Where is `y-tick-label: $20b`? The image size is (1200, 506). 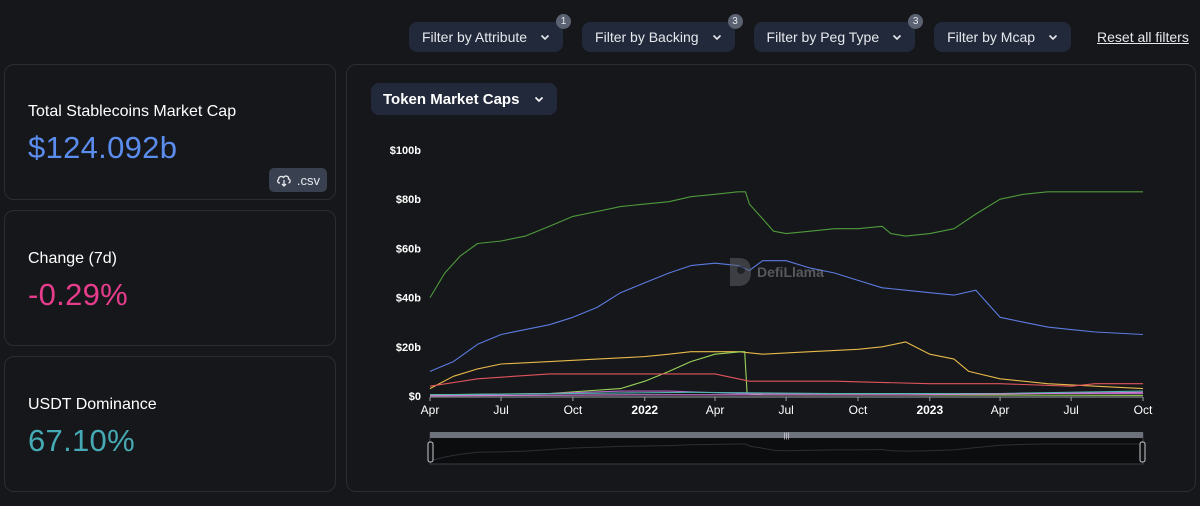
y-tick-label: $20b is located at coordinates (408, 348).